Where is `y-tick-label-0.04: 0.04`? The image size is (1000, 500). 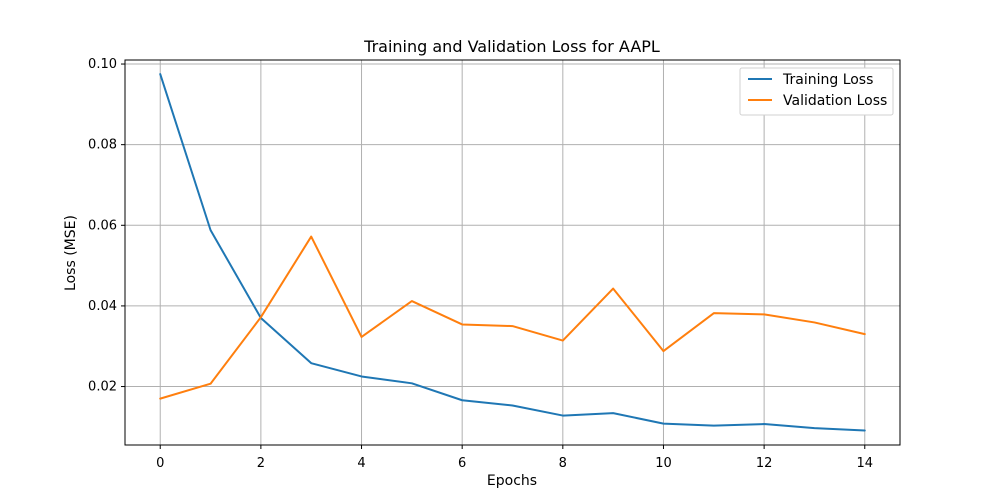
y-tick-label-0.04: 0.04 is located at coordinates (102, 306).